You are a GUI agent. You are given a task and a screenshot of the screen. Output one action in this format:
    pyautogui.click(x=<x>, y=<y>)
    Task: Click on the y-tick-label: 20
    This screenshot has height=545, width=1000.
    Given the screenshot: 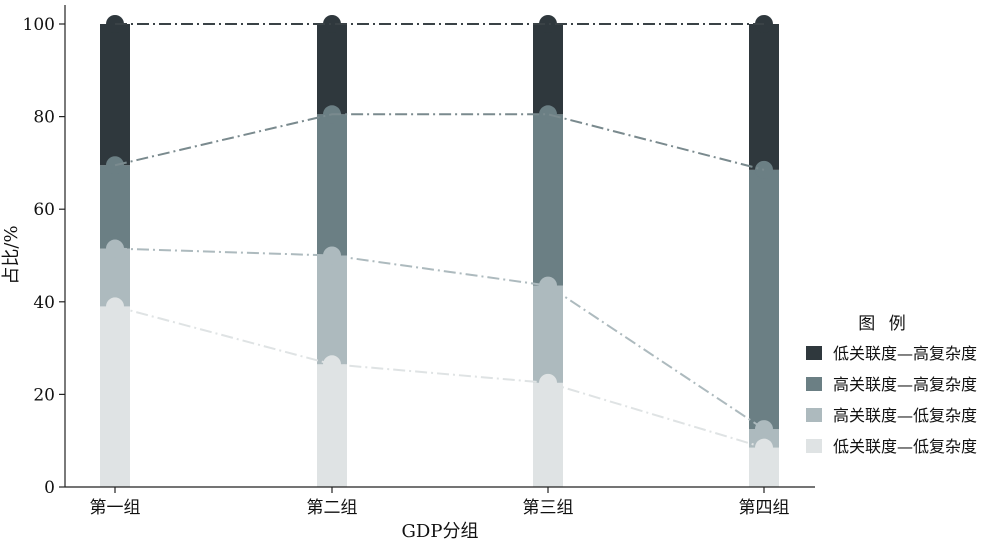 What is the action you would take?
    pyautogui.click(x=44, y=395)
    